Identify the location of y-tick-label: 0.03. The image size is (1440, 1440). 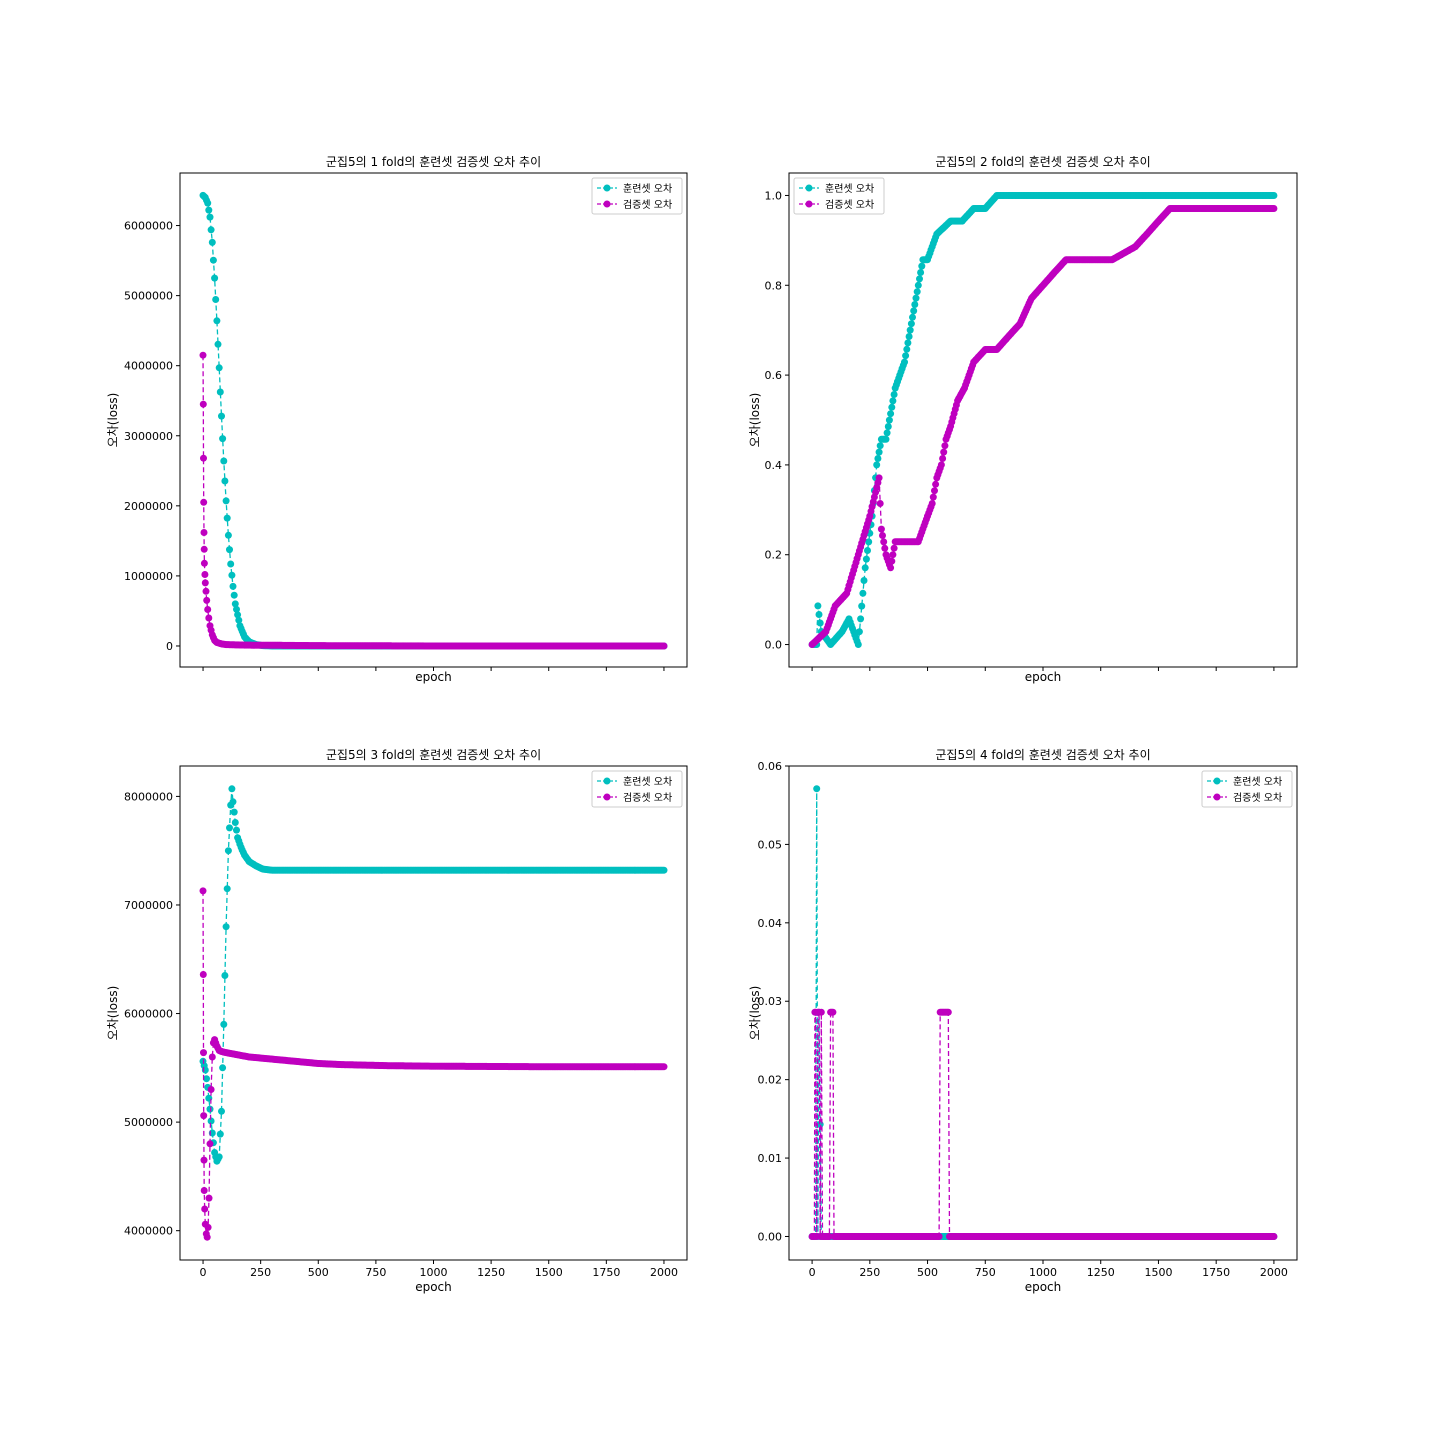
(770, 1001).